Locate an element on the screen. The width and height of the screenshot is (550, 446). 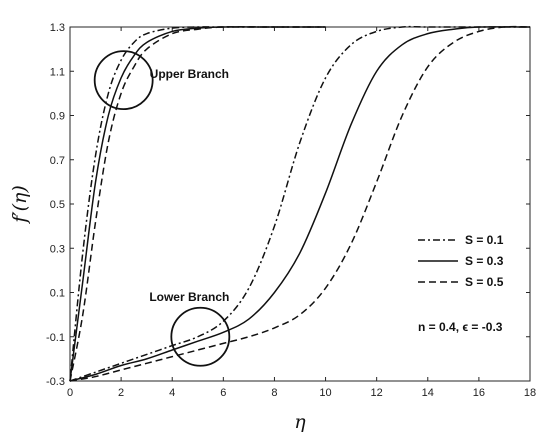
legend-label: S = 0.1 is located at coordinates (484, 240).